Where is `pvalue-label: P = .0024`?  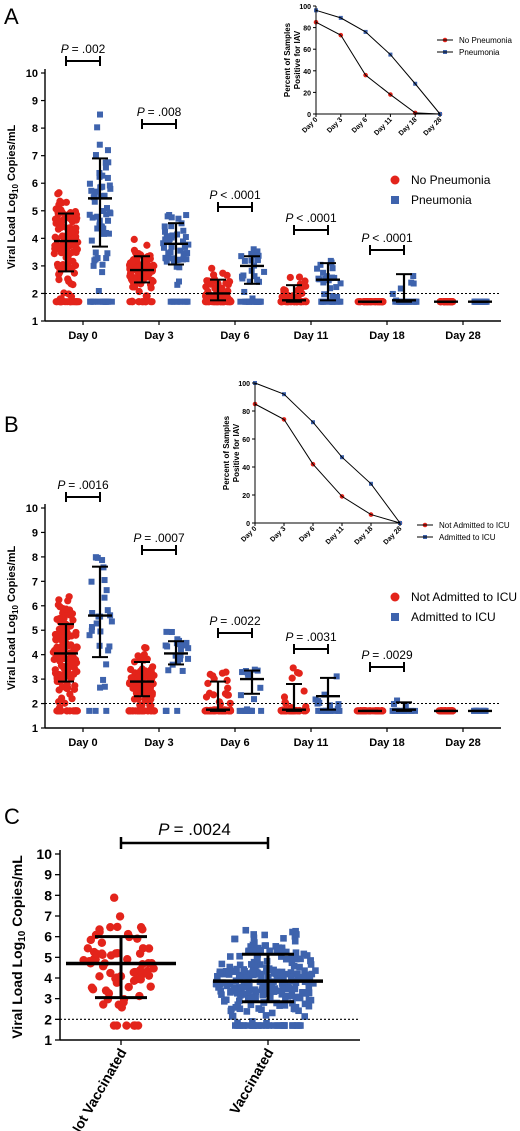 pvalue-label: P = .0024 is located at coordinates (194, 829).